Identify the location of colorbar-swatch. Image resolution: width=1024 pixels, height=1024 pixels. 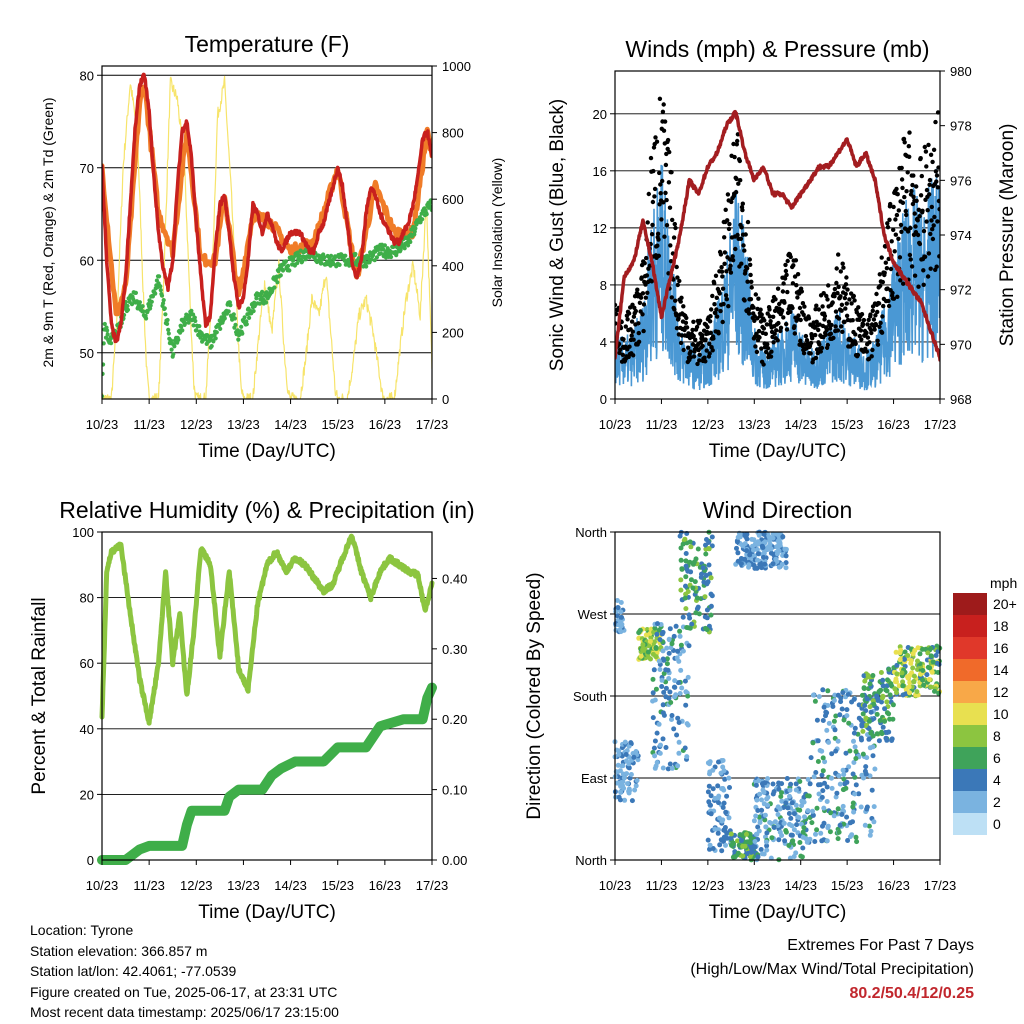
(970, 604).